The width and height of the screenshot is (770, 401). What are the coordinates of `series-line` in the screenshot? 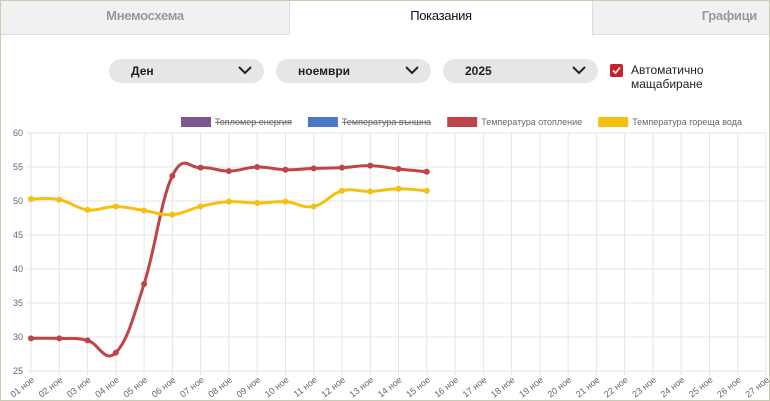 It's located at (228, 202).